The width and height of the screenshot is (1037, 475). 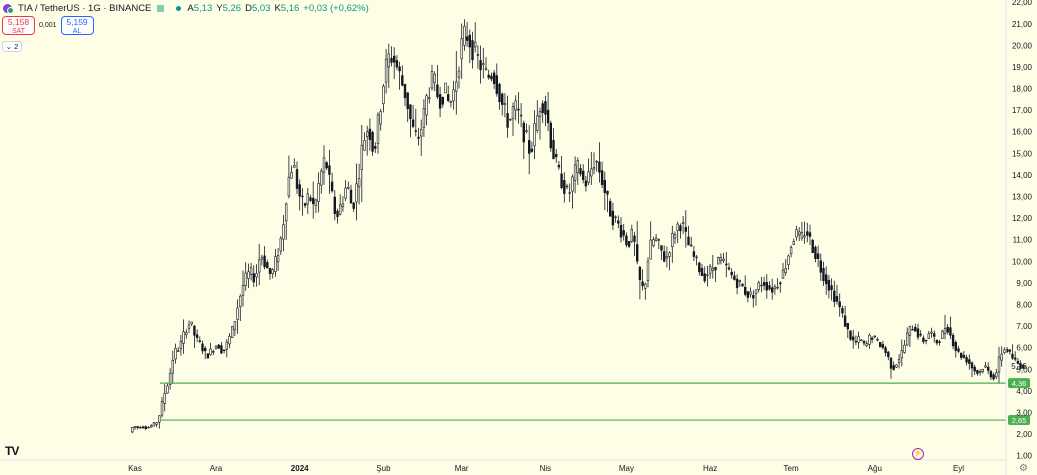 What do you see at coordinates (1024, 434) in the screenshot?
I see `price-tick-label: 2,00` at bounding box center [1024, 434].